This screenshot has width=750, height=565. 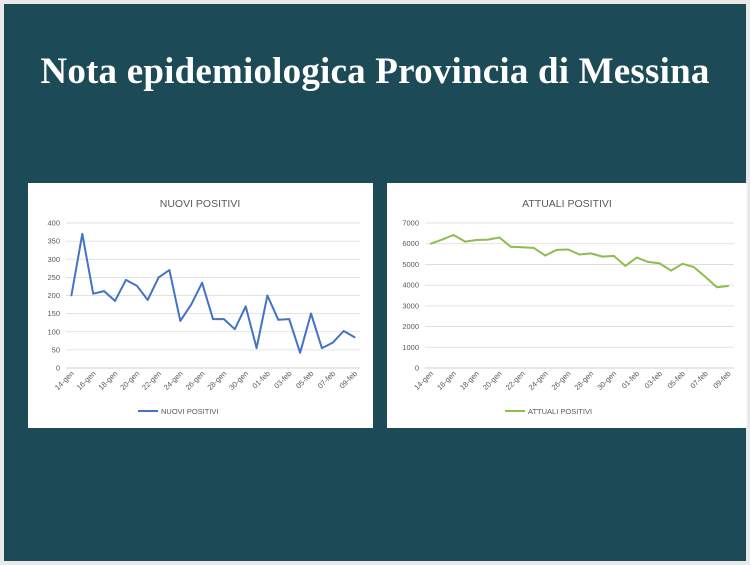 What do you see at coordinates (410, 285) in the screenshot?
I see `y-tick-label: 4000` at bounding box center [410, 285].